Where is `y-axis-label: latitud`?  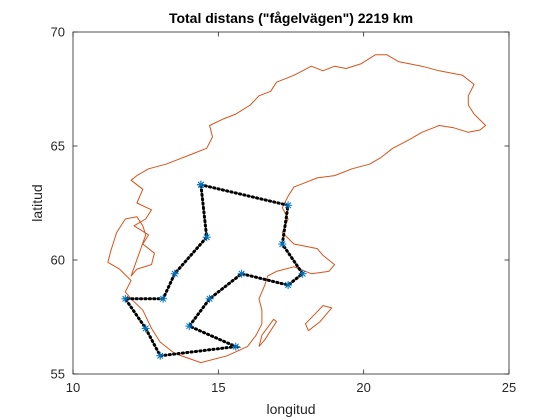
y-axis-label: latitud is located at coordinates (37, 202).